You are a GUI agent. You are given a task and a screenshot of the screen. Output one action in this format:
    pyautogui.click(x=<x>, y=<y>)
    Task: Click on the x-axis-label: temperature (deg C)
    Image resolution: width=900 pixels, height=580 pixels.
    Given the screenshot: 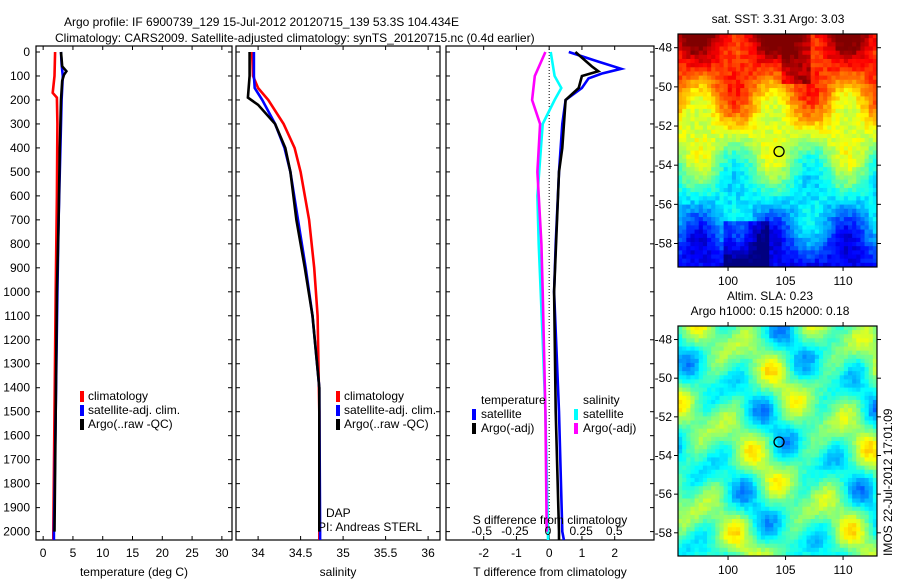 What is the action you would take?
    pyautogui.click(x=134, y=572)
    